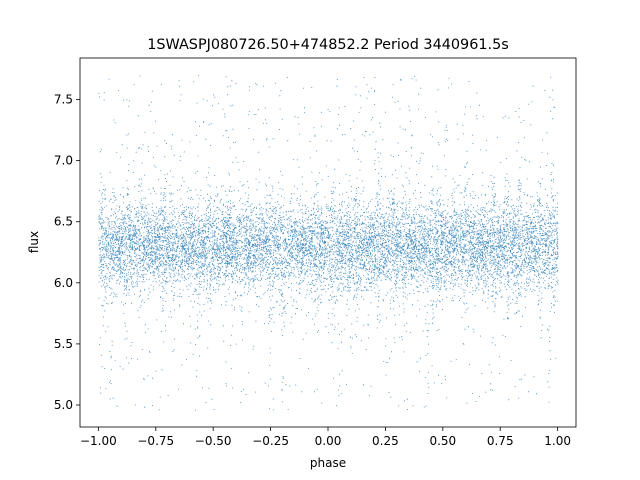  Describe the element at coordinates (385, 441) in the screenshot. I see `x-tick-label: 0.25` at that location.